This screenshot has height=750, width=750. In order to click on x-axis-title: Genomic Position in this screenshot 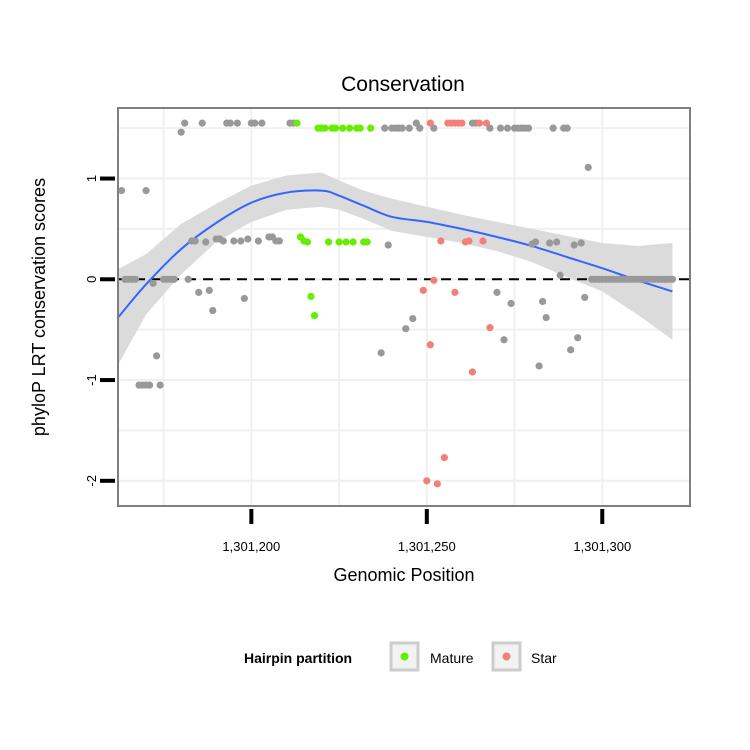, I will do `click(403, 575)`.